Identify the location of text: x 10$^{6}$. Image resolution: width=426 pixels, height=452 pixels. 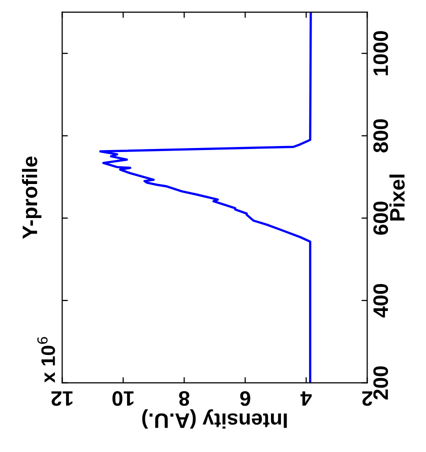
(46, 360).